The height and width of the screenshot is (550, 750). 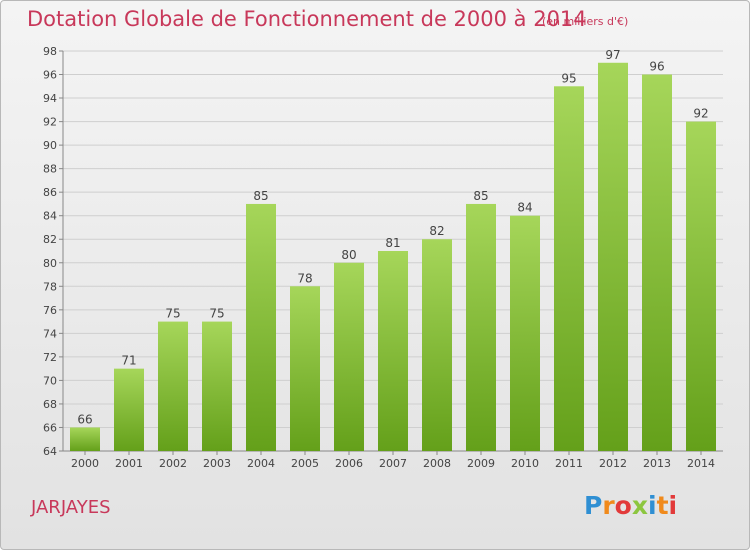 I want to click on y-tick-label: 84, so click(x=50, y=216).